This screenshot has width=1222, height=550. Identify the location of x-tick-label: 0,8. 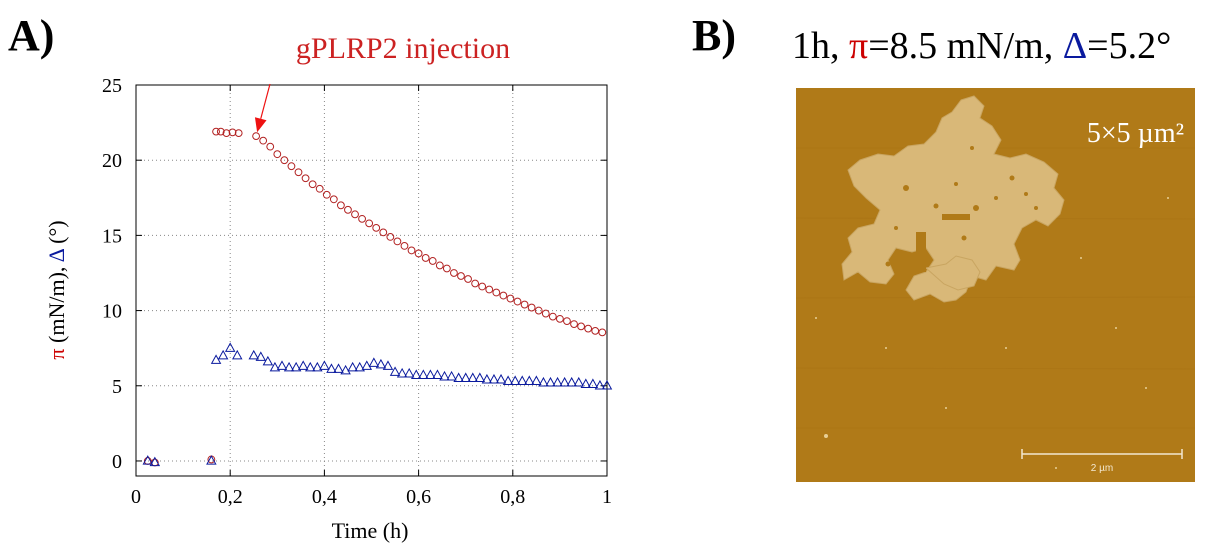
(512, 497).